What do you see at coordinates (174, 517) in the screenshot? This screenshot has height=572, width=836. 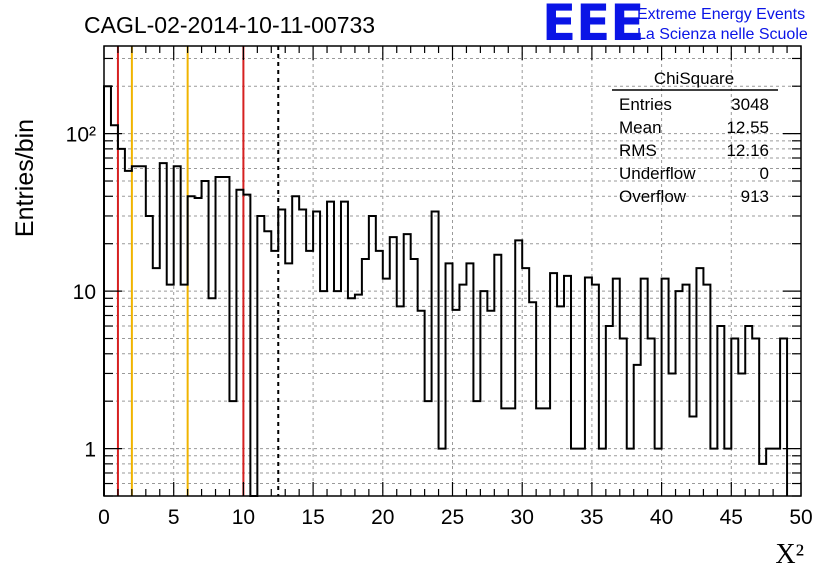 I see `x-tick-label: 5` at bounding box center [174, 517].